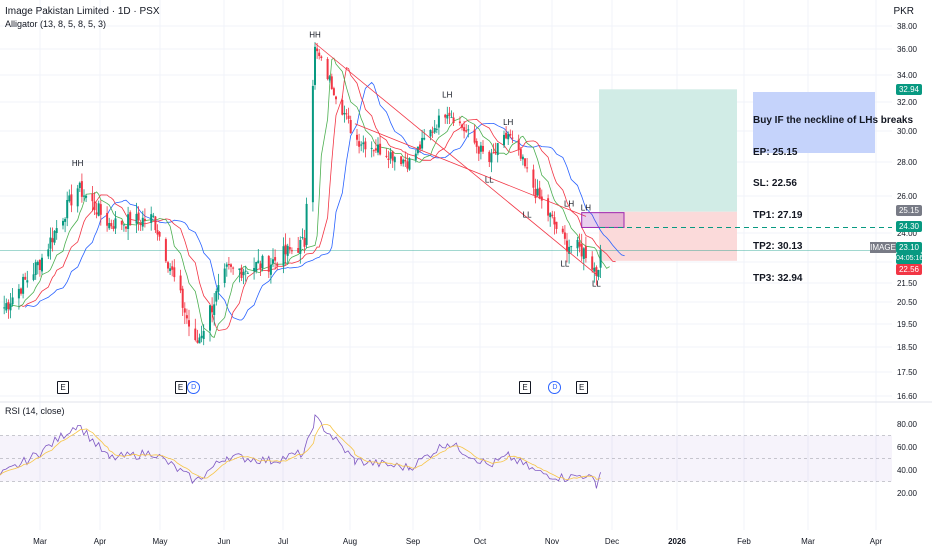 The width and height of the screenshot is (932, 550). Describe the element at coordinates (527, 214) in the screenshot. I see `pivot-label: LL` at that location.